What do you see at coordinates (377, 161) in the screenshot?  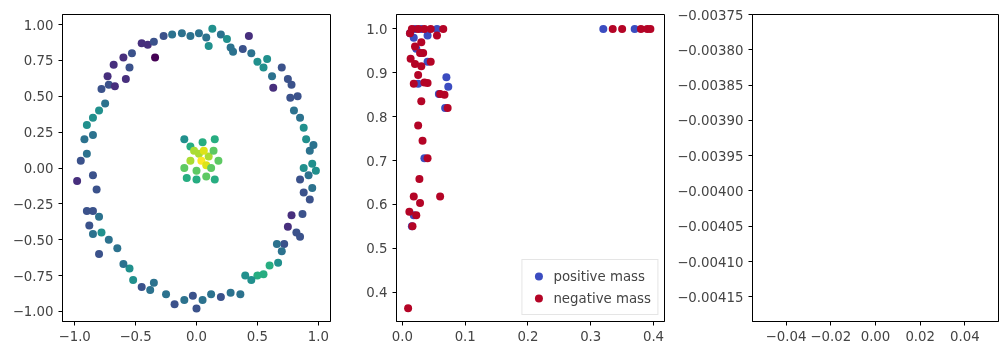 I see `y-tick-label: 0.7` at bounding box center [377, 161].